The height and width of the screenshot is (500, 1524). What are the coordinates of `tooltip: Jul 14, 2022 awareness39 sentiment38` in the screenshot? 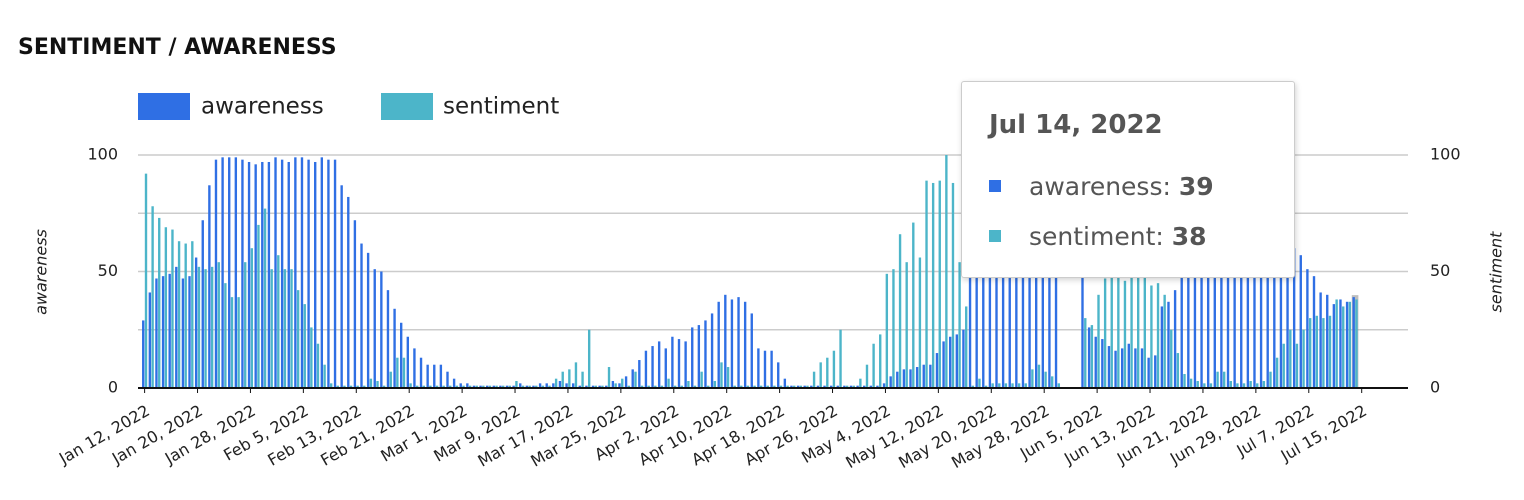 It's located at (1128, 179).